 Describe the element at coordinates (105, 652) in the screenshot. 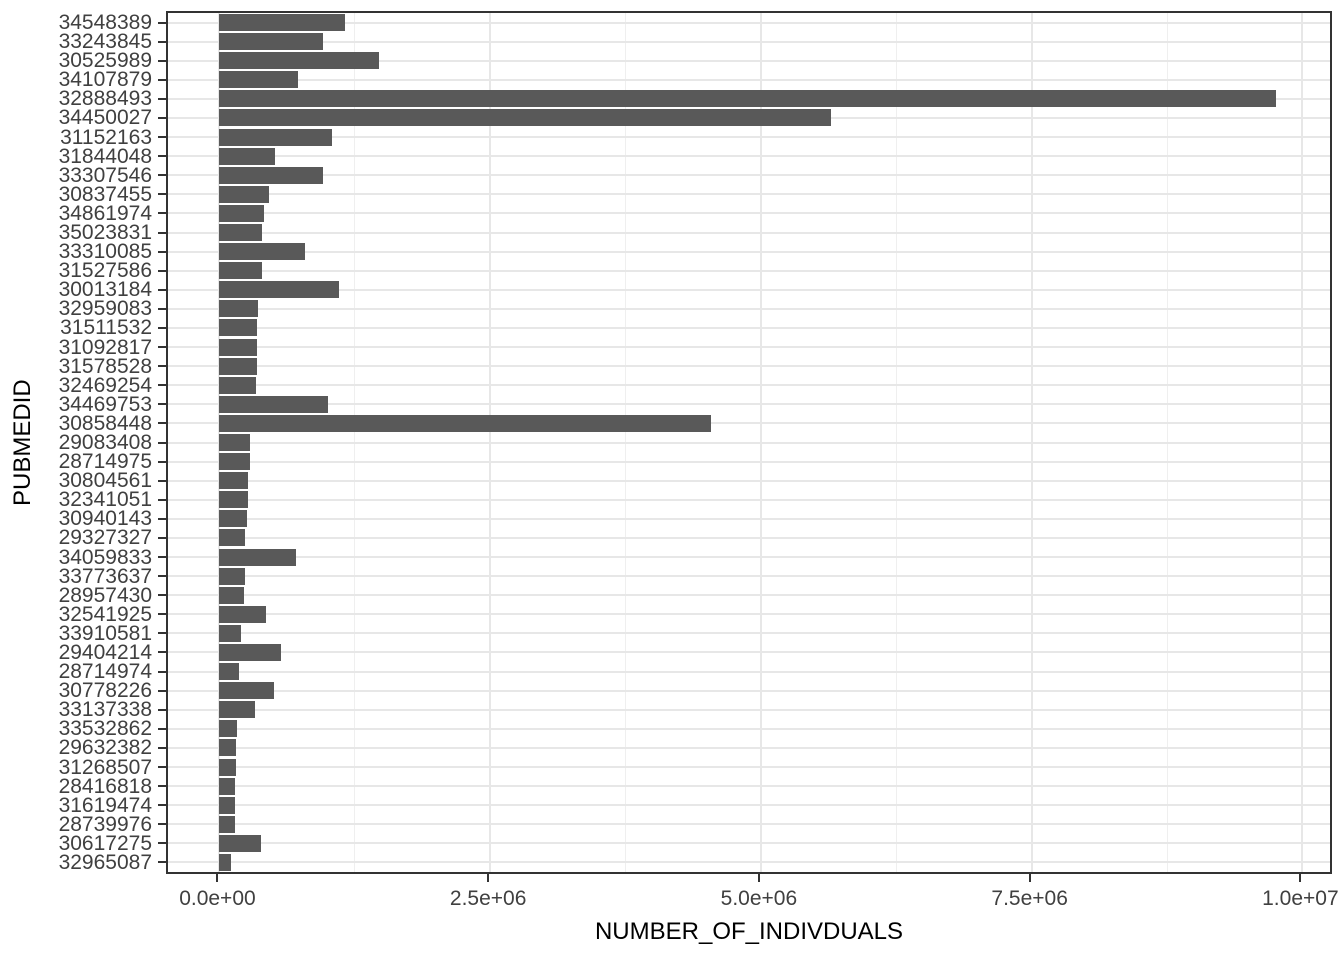

I see `y-tick-label: 29404214` at that location.